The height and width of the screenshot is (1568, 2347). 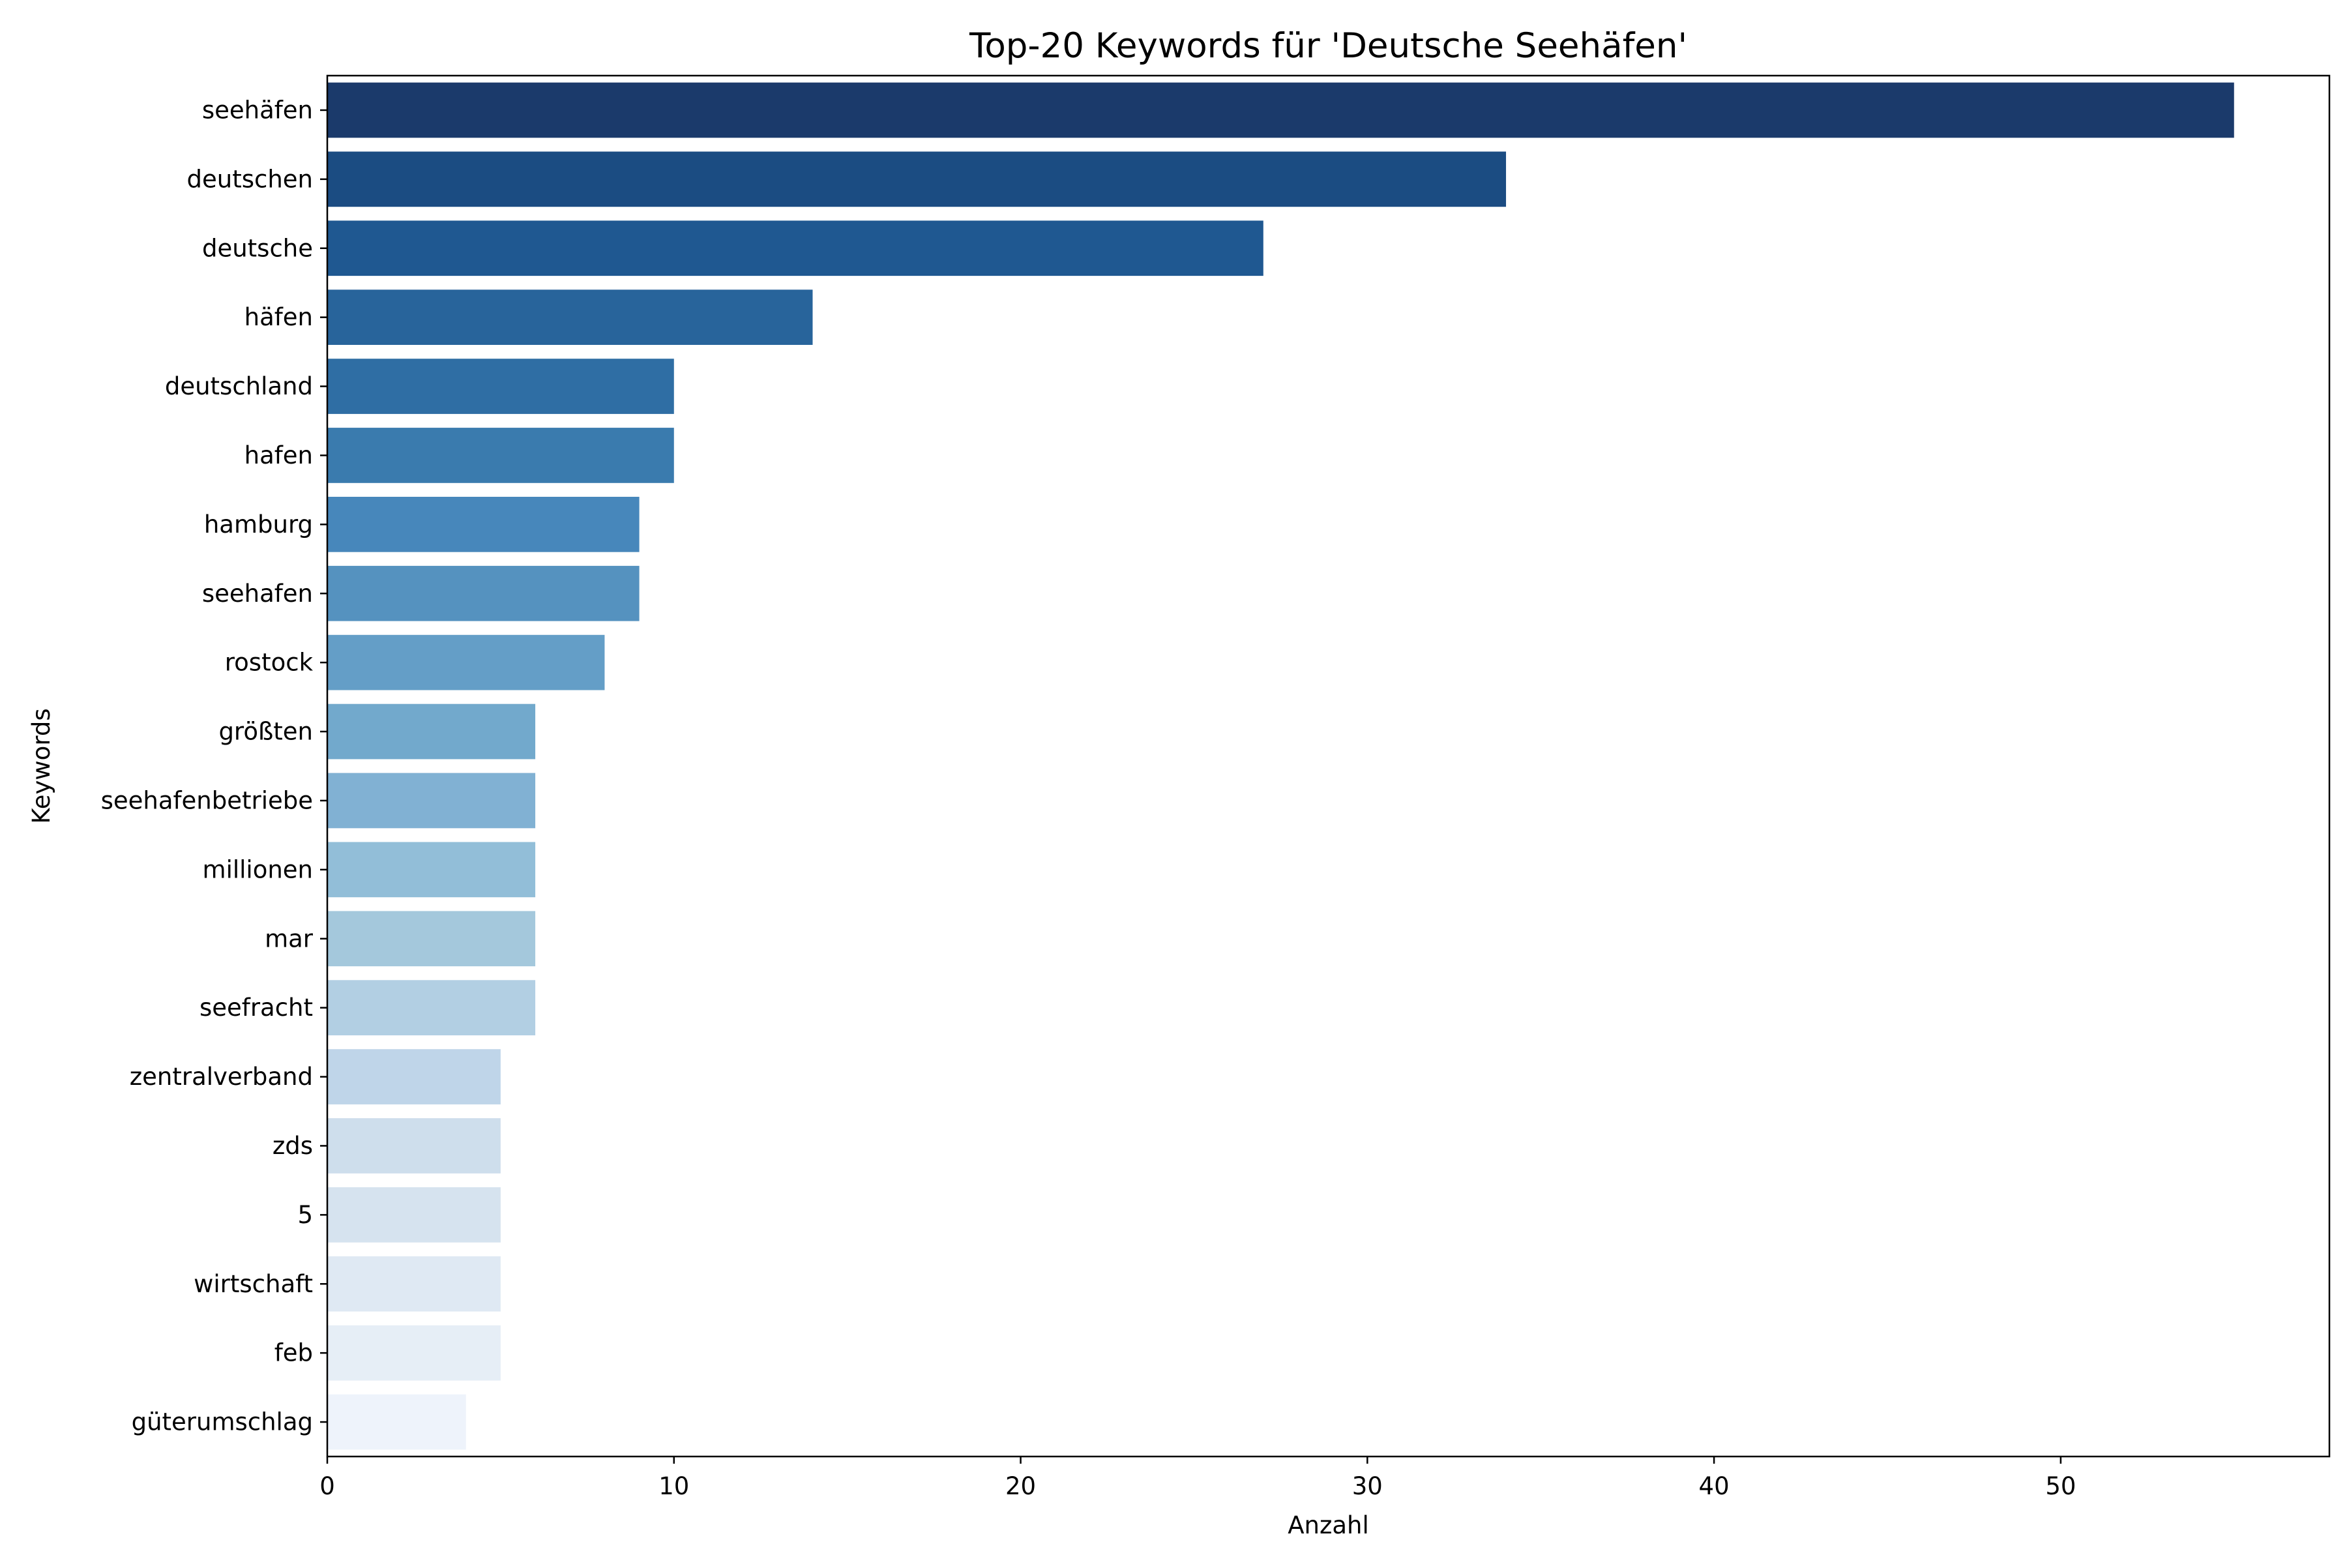 What do you see at coordinates (1328, 46) in the screenshot?
I see `chart-title: Top-20 Keywords für 'Deutsche Seehäfen'` at bounding box center [1328, 46].